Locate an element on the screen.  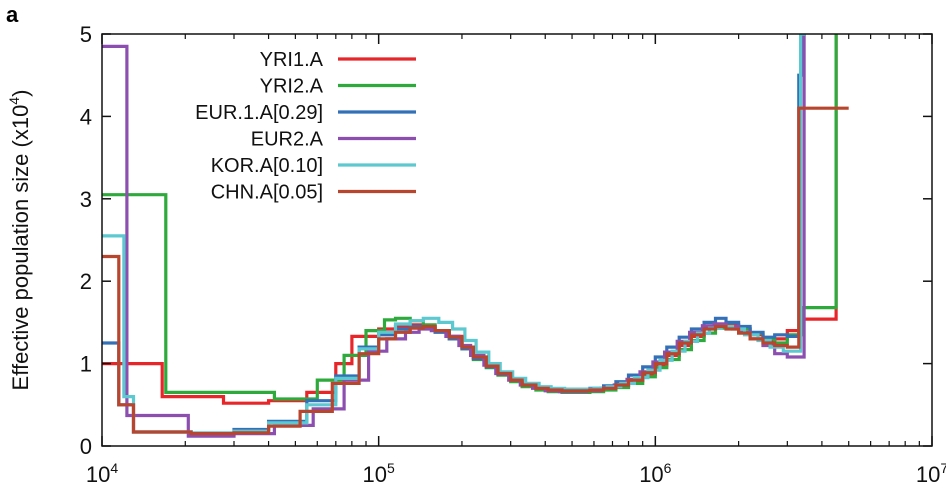
x-tick-label-3: 10⁷ is located at coordinates (931, 473).